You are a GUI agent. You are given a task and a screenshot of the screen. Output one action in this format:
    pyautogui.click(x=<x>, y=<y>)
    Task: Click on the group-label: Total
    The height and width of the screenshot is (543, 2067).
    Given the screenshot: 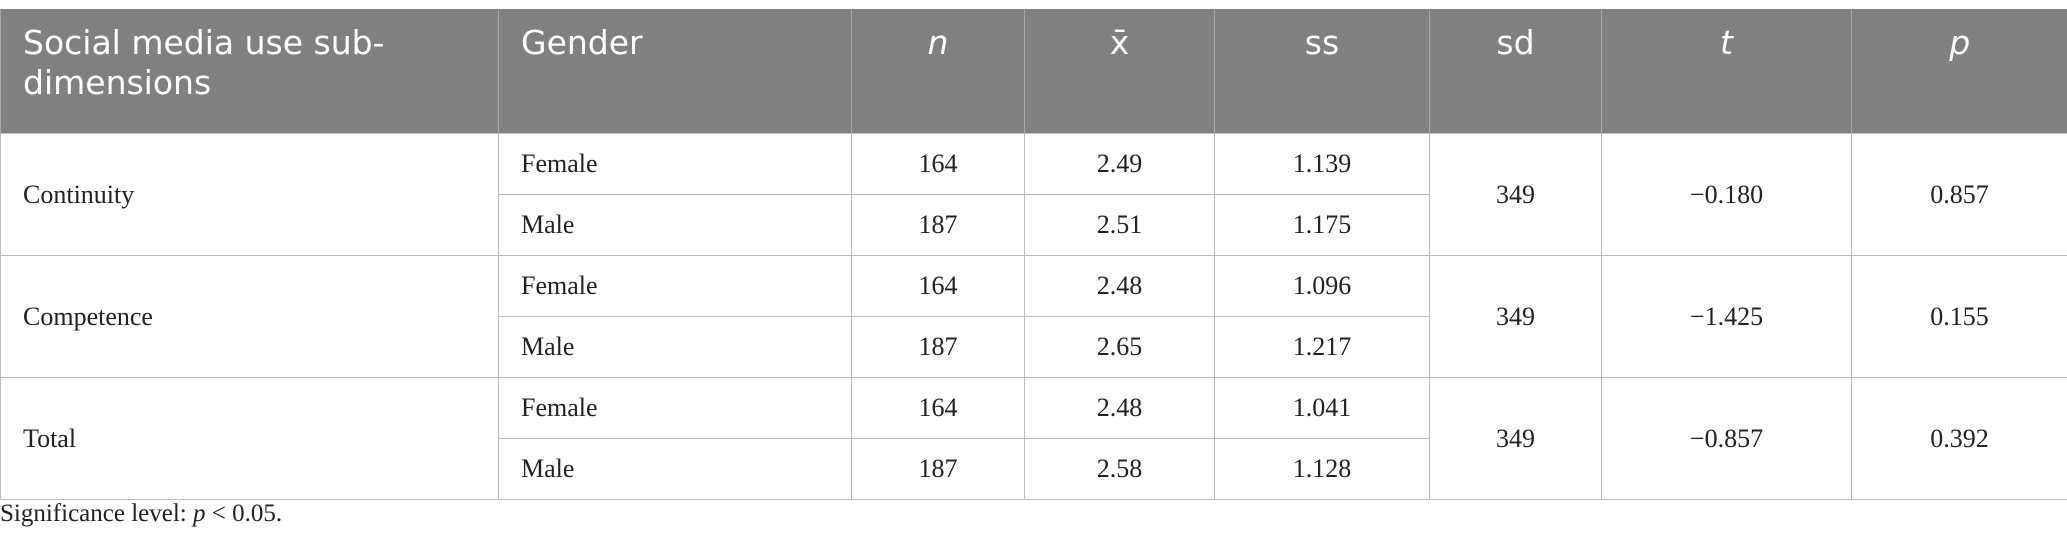 What is the action you would take?
    pyautogui.click(x=249, y=438)
    